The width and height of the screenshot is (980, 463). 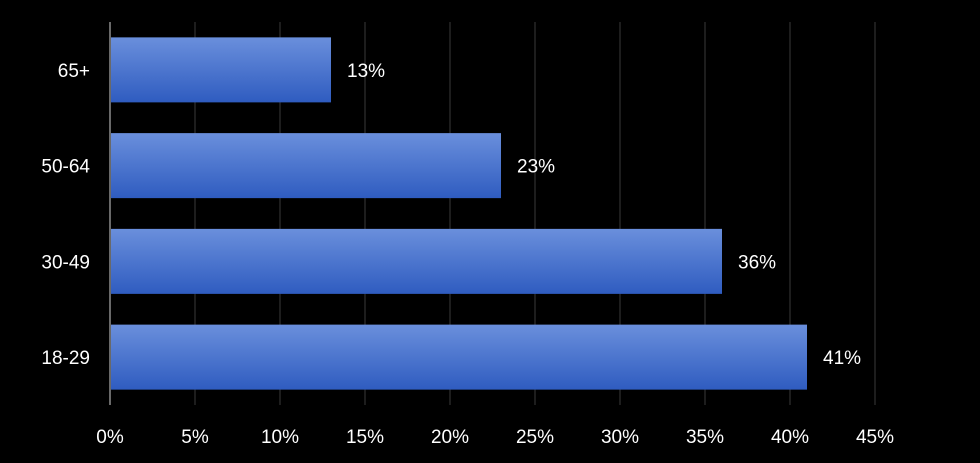 What do you see at coordinates (757, 262) in the screenshot?
I see `data-label: 36%` at bounding box center [757, 262].